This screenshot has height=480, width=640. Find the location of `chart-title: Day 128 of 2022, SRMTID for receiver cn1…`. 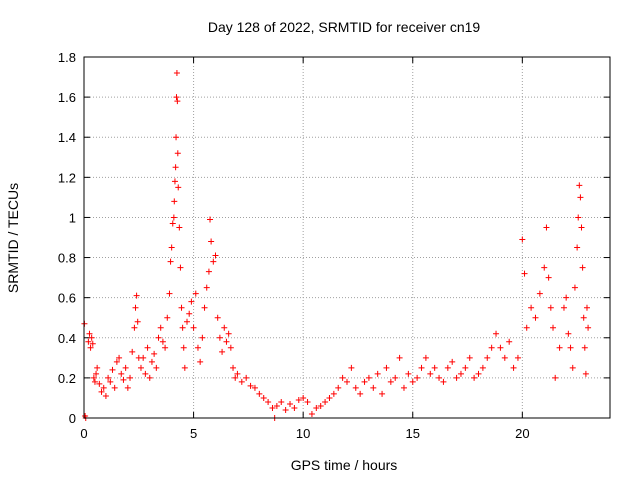

chart-title: Day 128 of 2022, SRMTID for receiver cn1… is located at coordinates (344, 27).